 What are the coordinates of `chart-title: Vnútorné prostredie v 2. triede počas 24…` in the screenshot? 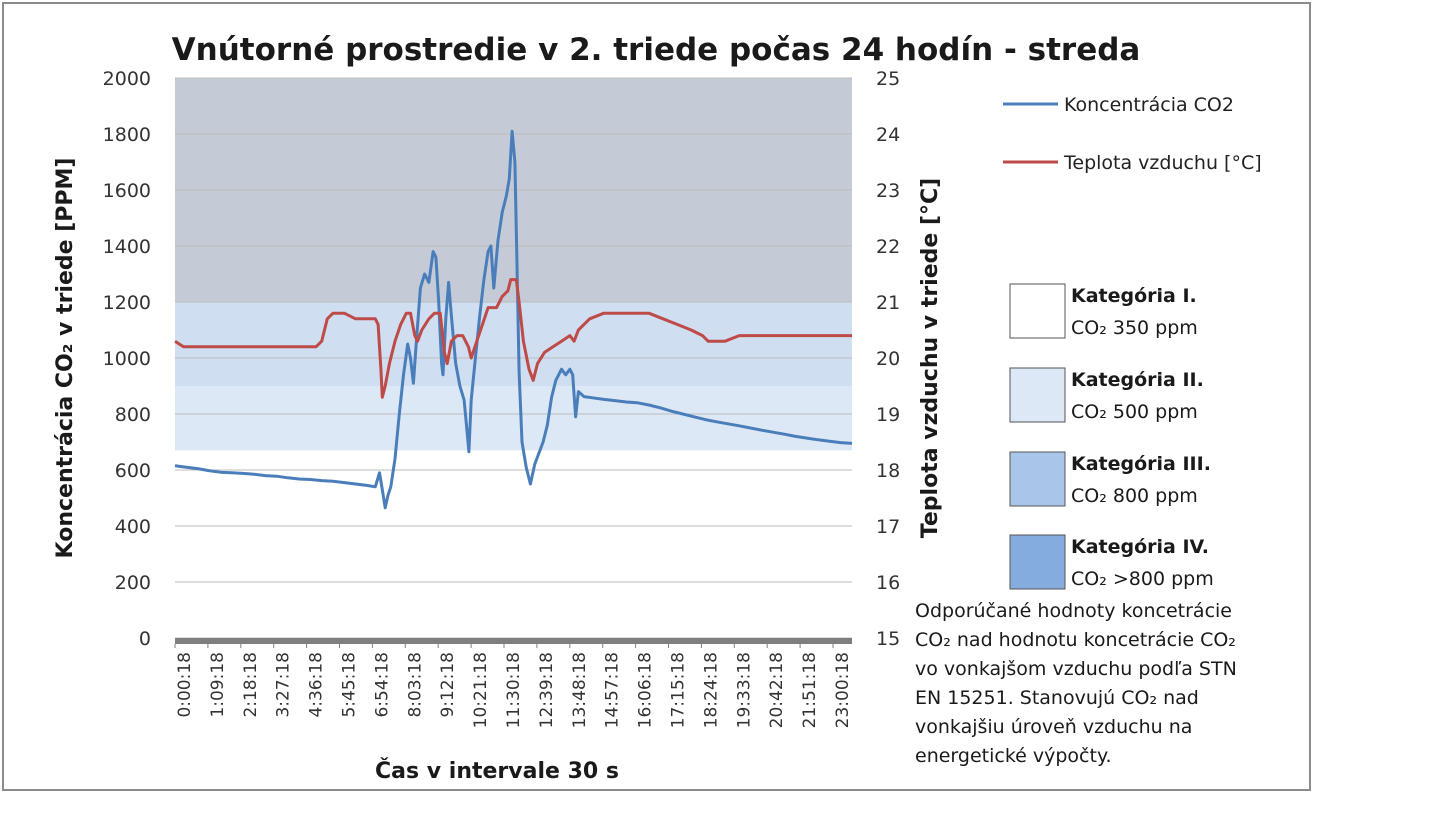 It's located at (656, 50).